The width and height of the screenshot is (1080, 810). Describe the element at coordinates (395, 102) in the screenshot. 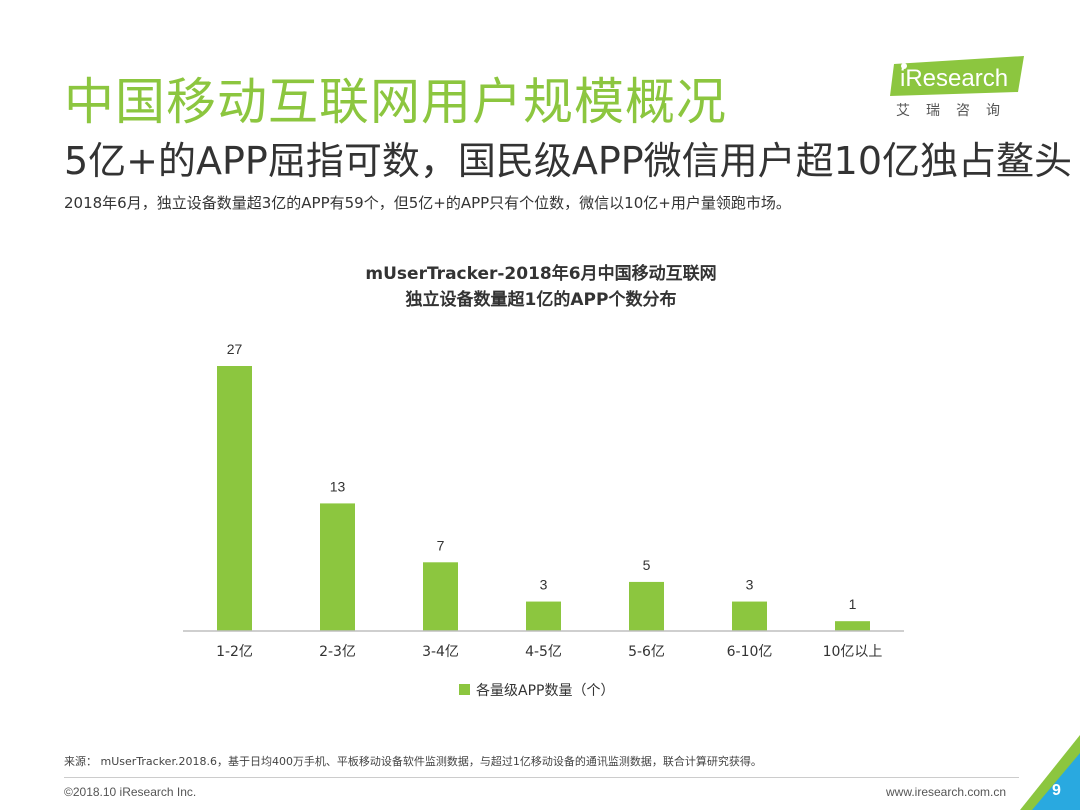

I see `page-title: 中国移动互联网用户规模概况` at that location.